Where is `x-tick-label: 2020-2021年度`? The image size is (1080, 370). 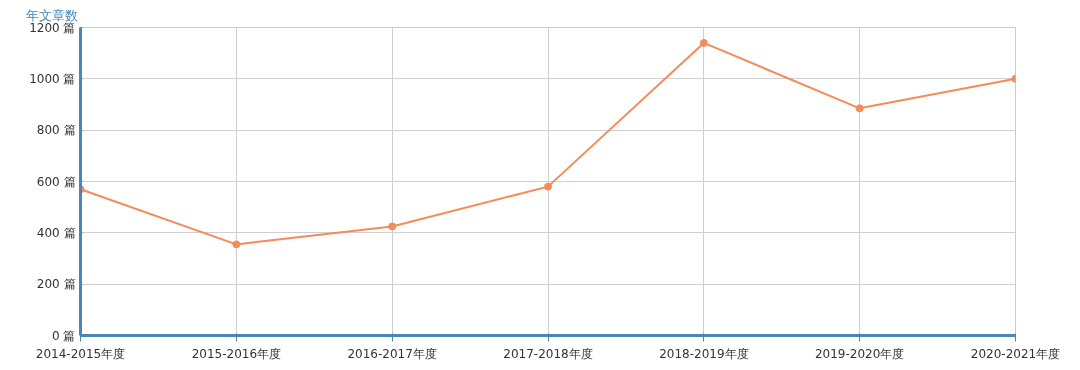
x-tick-label: 2020-2021年度 is located at coordinates (1015, 353).